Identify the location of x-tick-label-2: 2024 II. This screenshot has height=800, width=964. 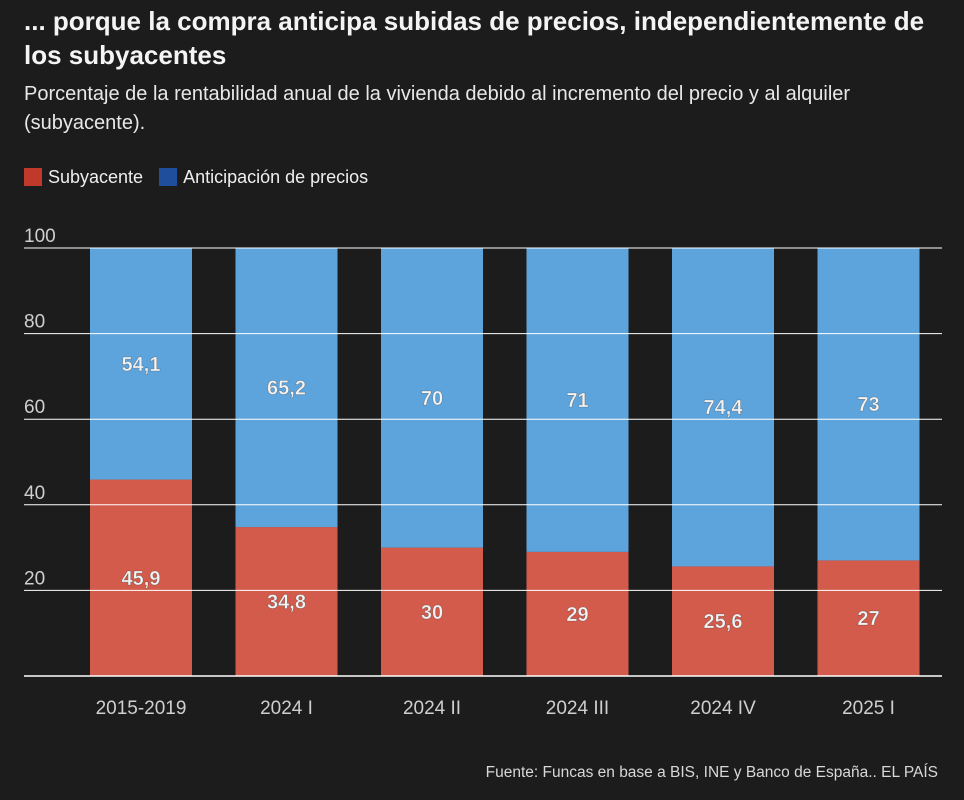
(432, 708).